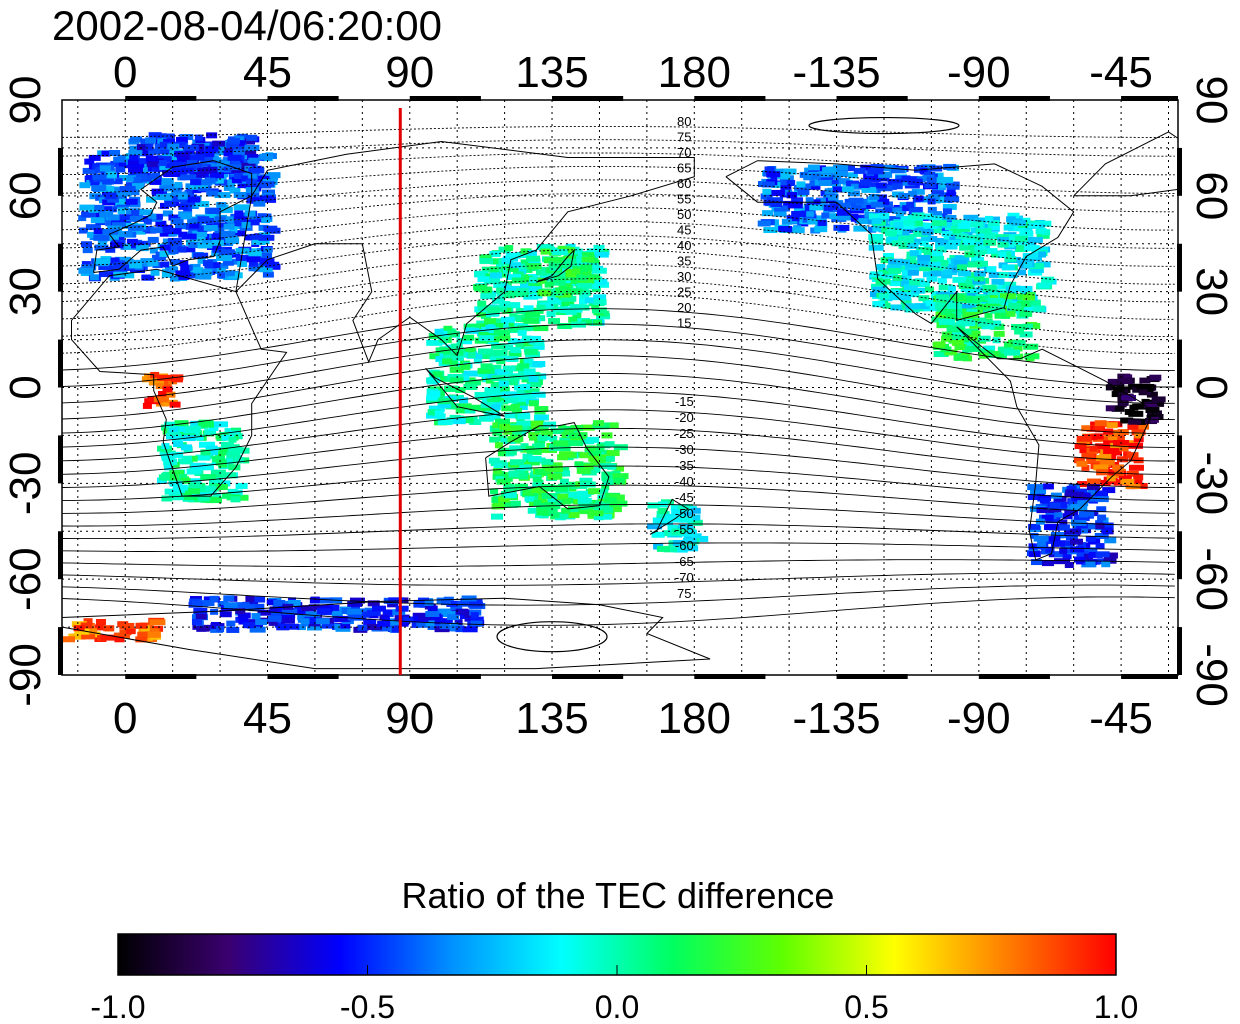  What do you see at coordinates (684, 199) in the screenshot?
I see `contour-label: 55` at bounding box center [684, 199].